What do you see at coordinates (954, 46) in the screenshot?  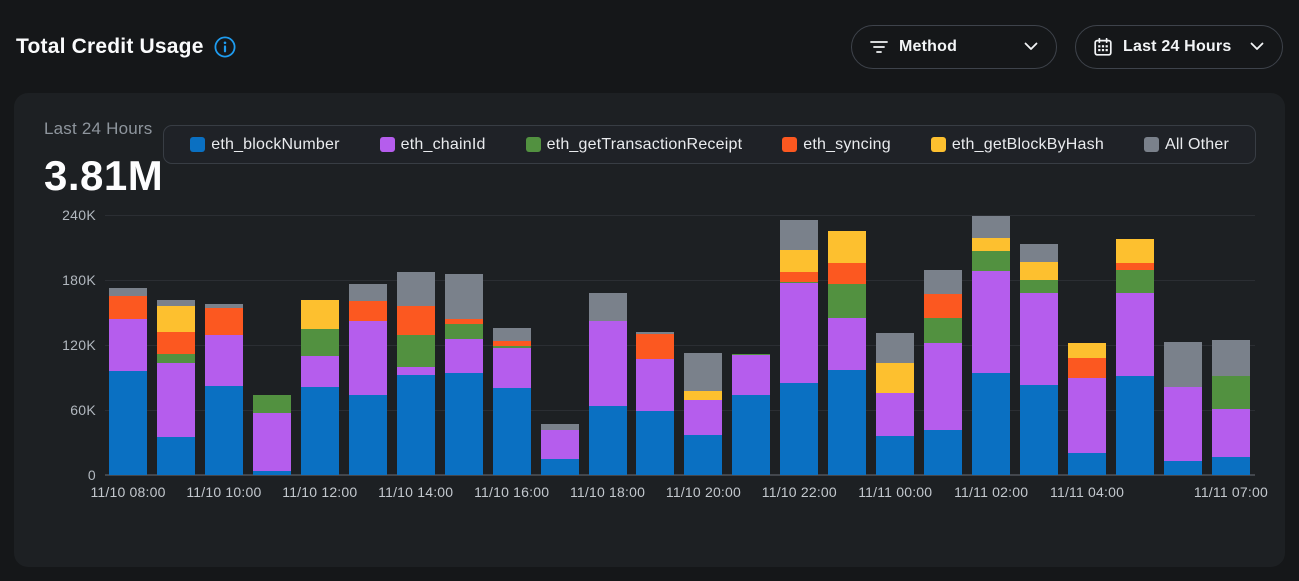 I see `method-filter-button: Method` at bounding box center [954, 46].